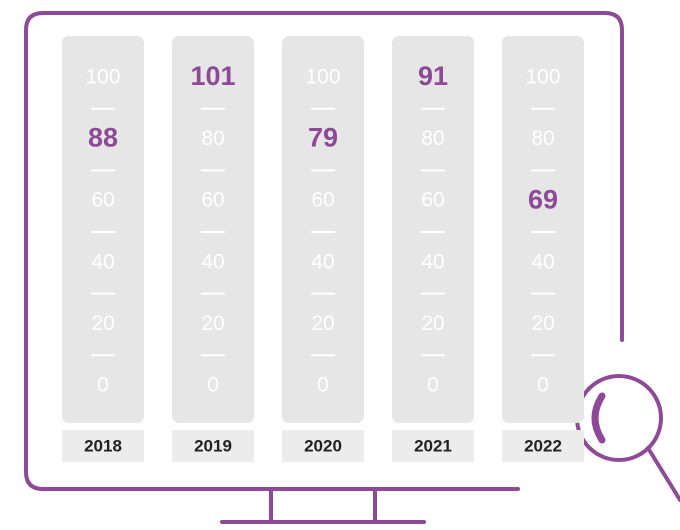 This screenshot has height=530, width=680. I want to click on value-label: 101, so click(212, 76).